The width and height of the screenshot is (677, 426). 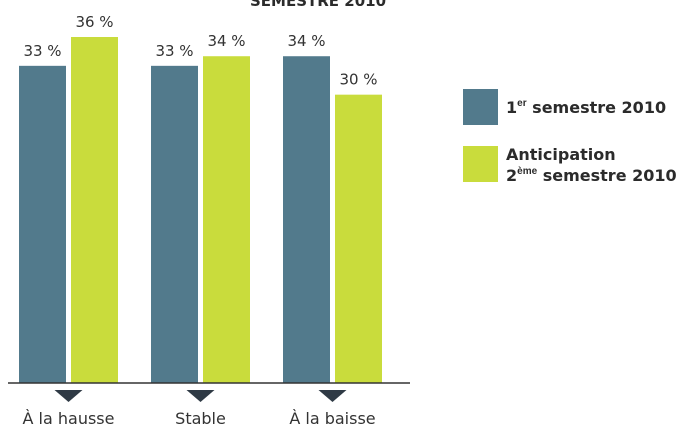 I want to click on legend-2-num: 2, so click(x=511, y=175).